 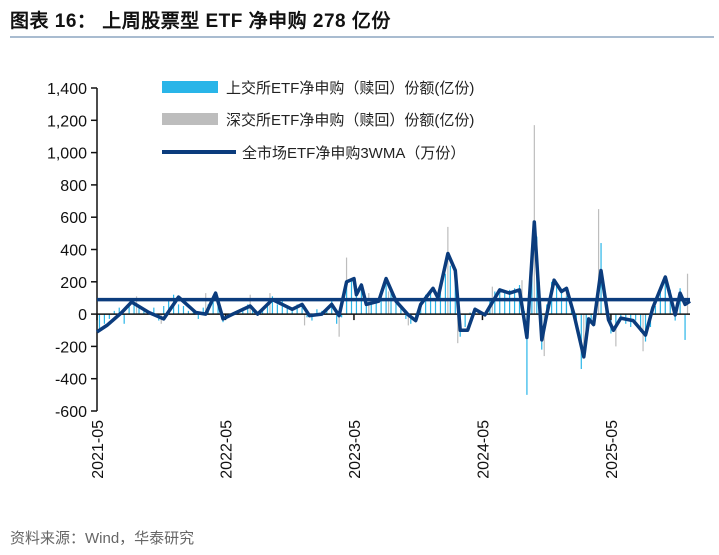 I want to click on y-tick-label: -200, so click(x=71, y=347).